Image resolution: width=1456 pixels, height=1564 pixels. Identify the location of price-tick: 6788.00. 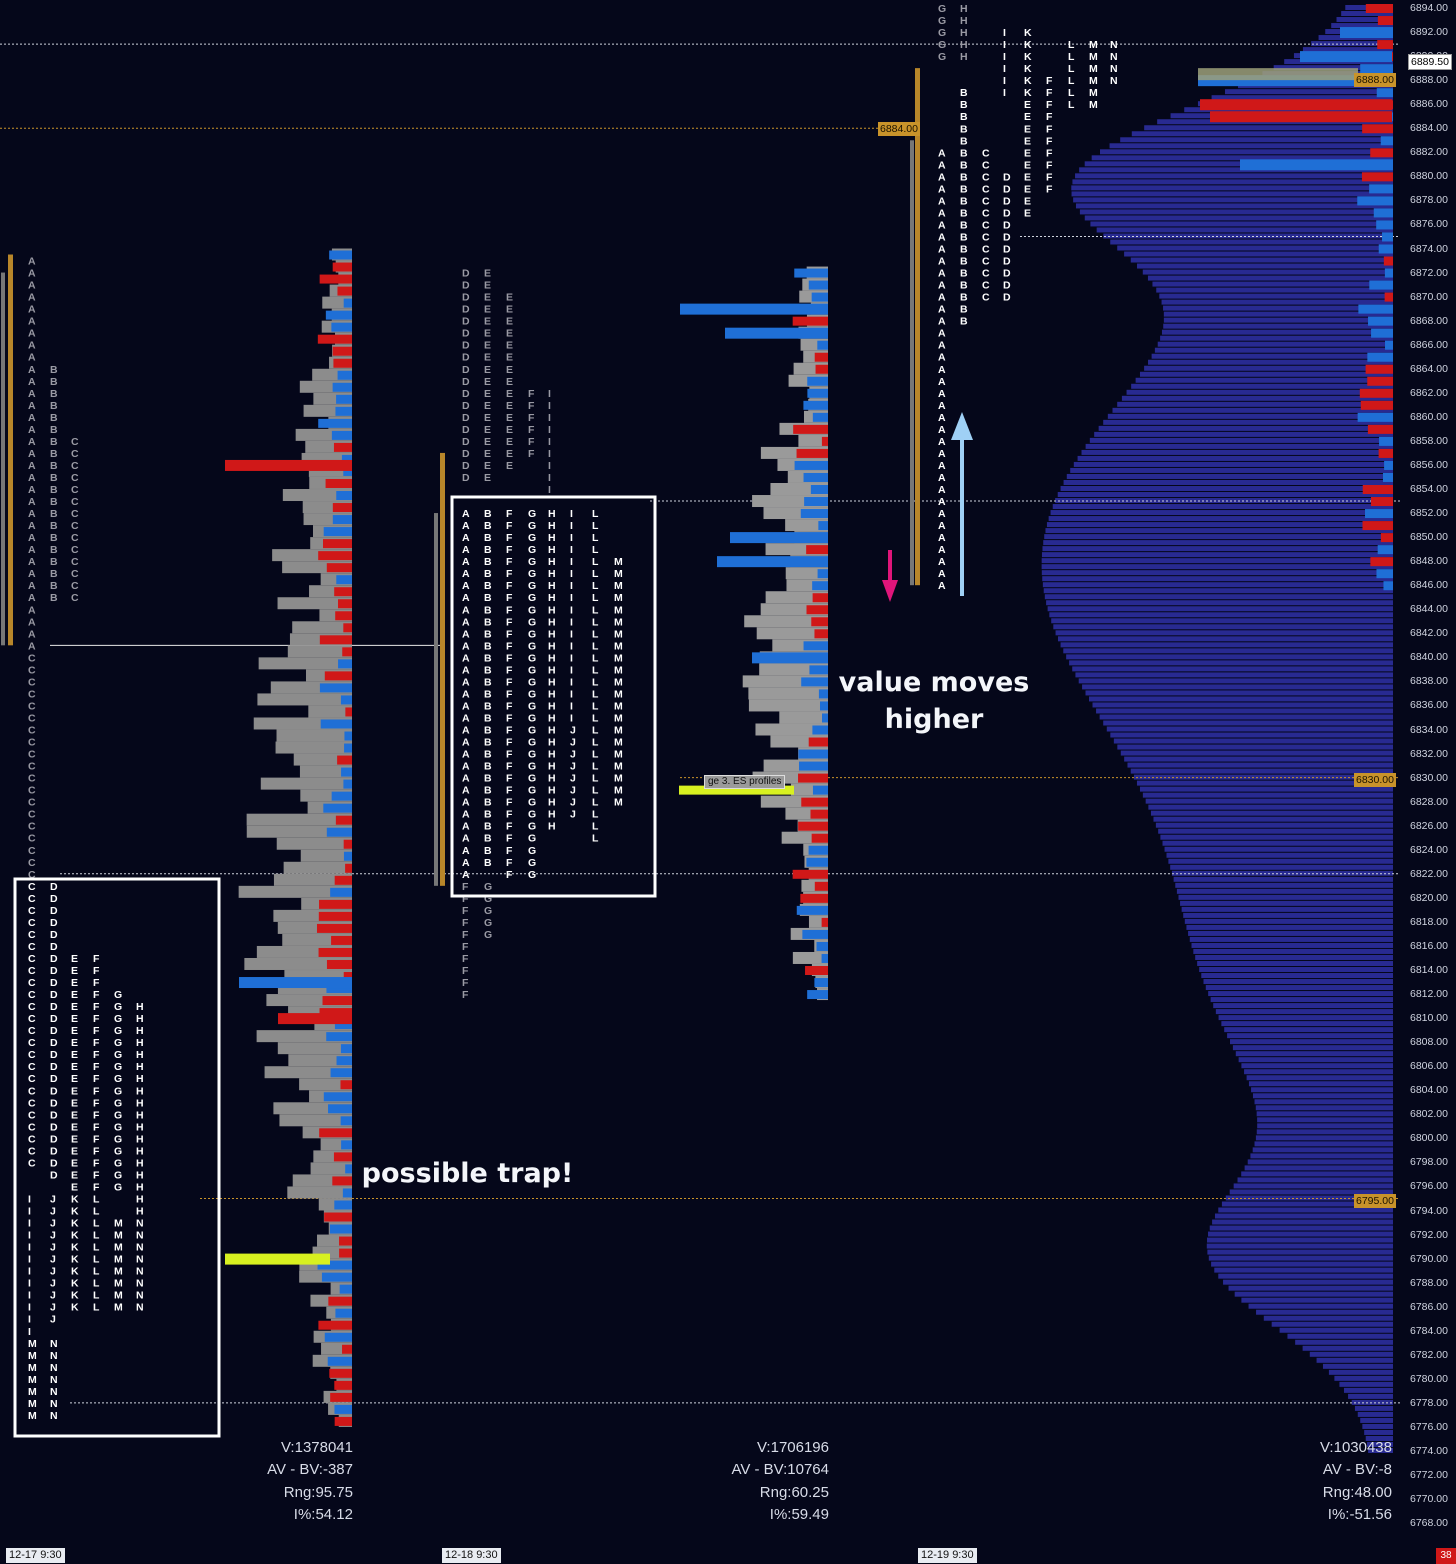
(1429, 1282).